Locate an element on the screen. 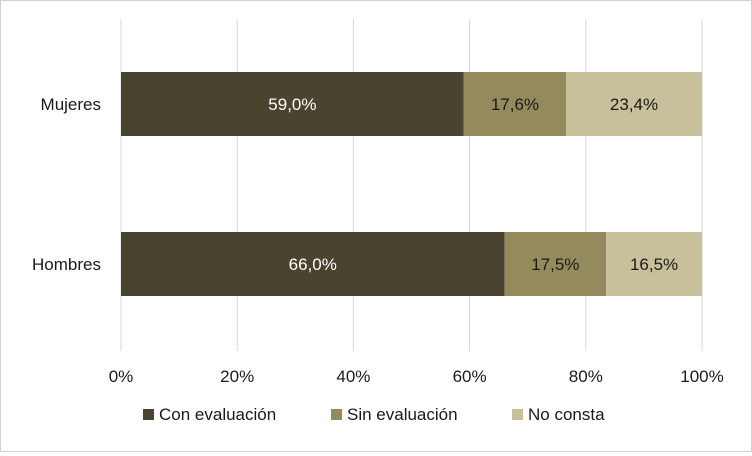 The height and width of the screenshot is (456, 752). data-label: 59,0% is located at coordinates (292, 104).